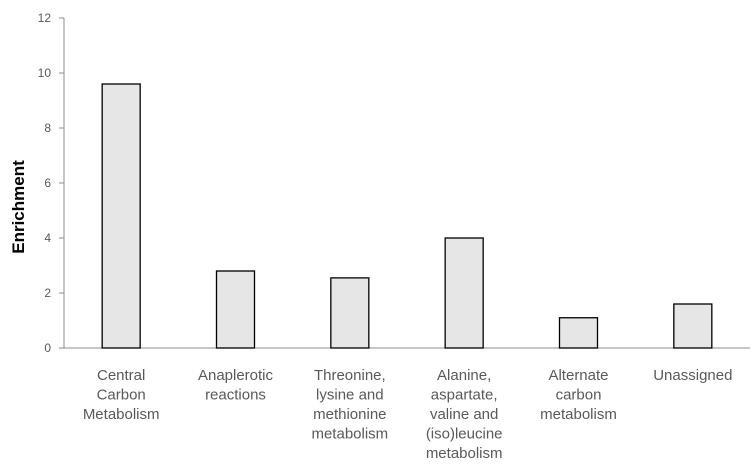 The image size is (755, 473). I want to click on x-category-label: Anaplerotic reactions, so click(236, 385).